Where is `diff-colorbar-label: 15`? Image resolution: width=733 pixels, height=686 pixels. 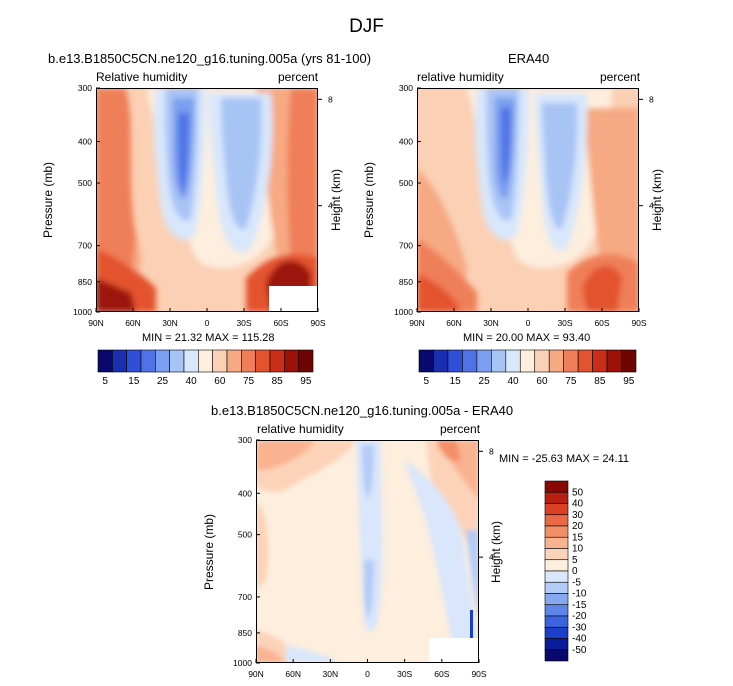 diff-colorbar-label: 15 is located at coordinates (578, 537).